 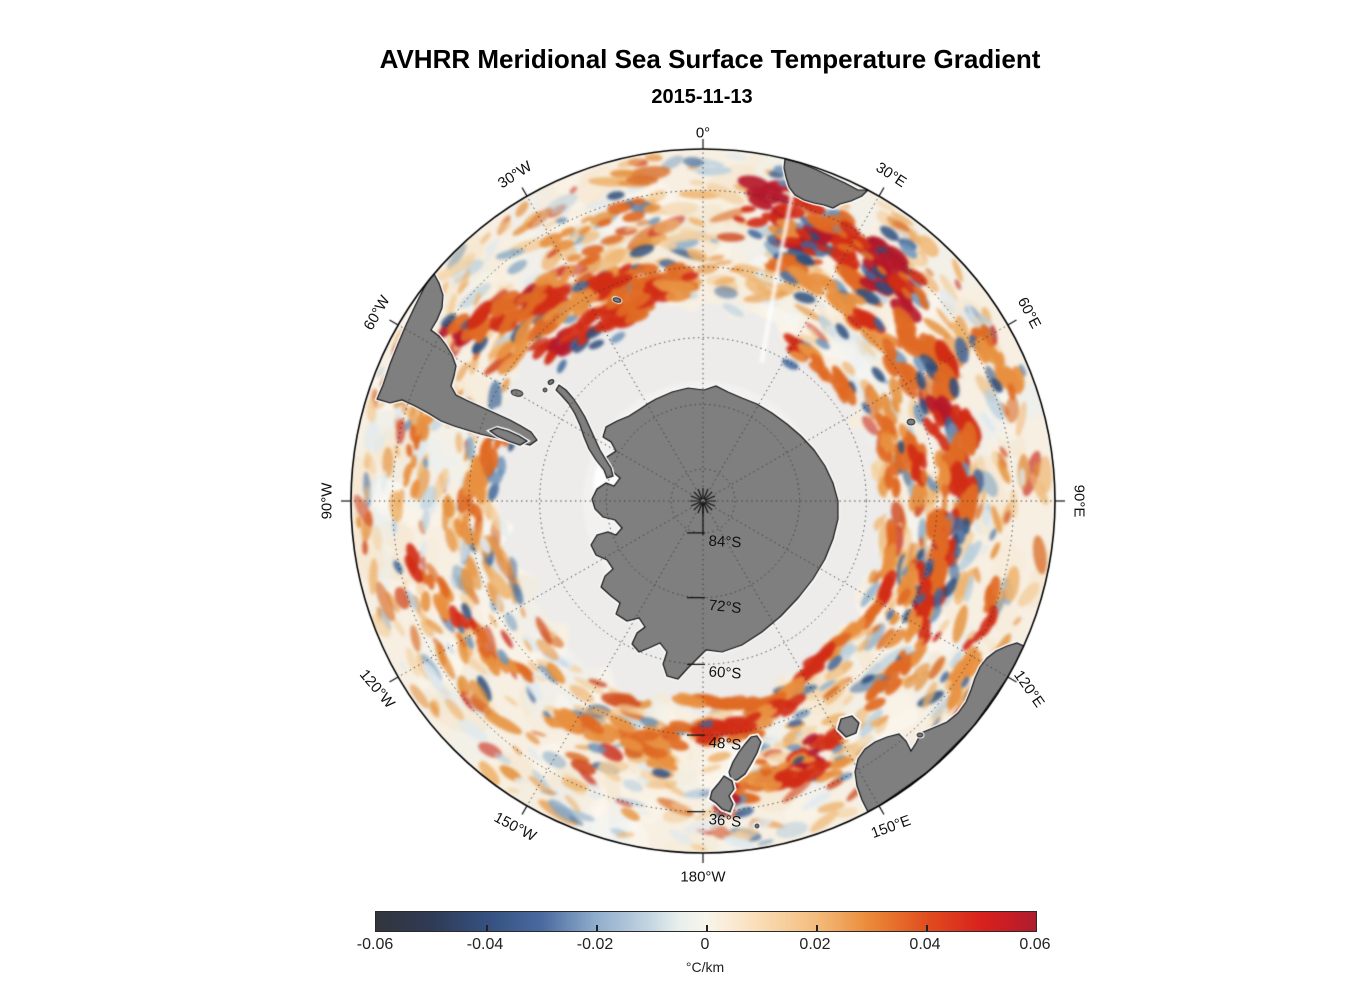 I want to click on parallel-label-72S: 72°S, so click(x=725, y=606).